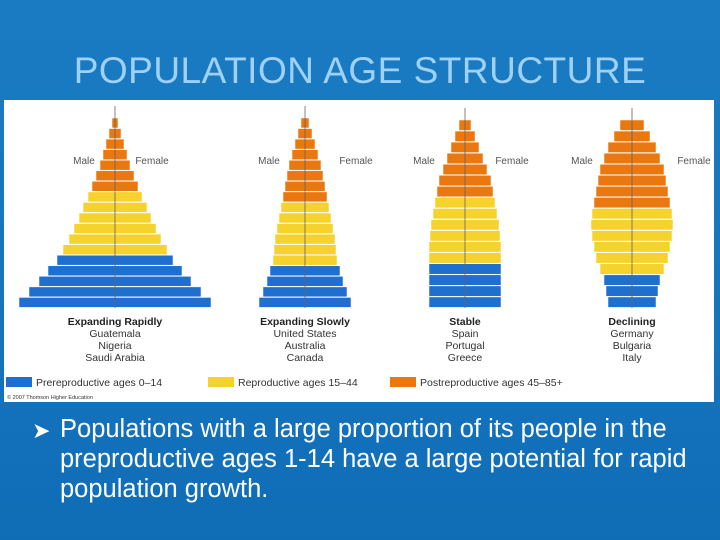  I want to click on female-label-2: Female, so click(356, 161).